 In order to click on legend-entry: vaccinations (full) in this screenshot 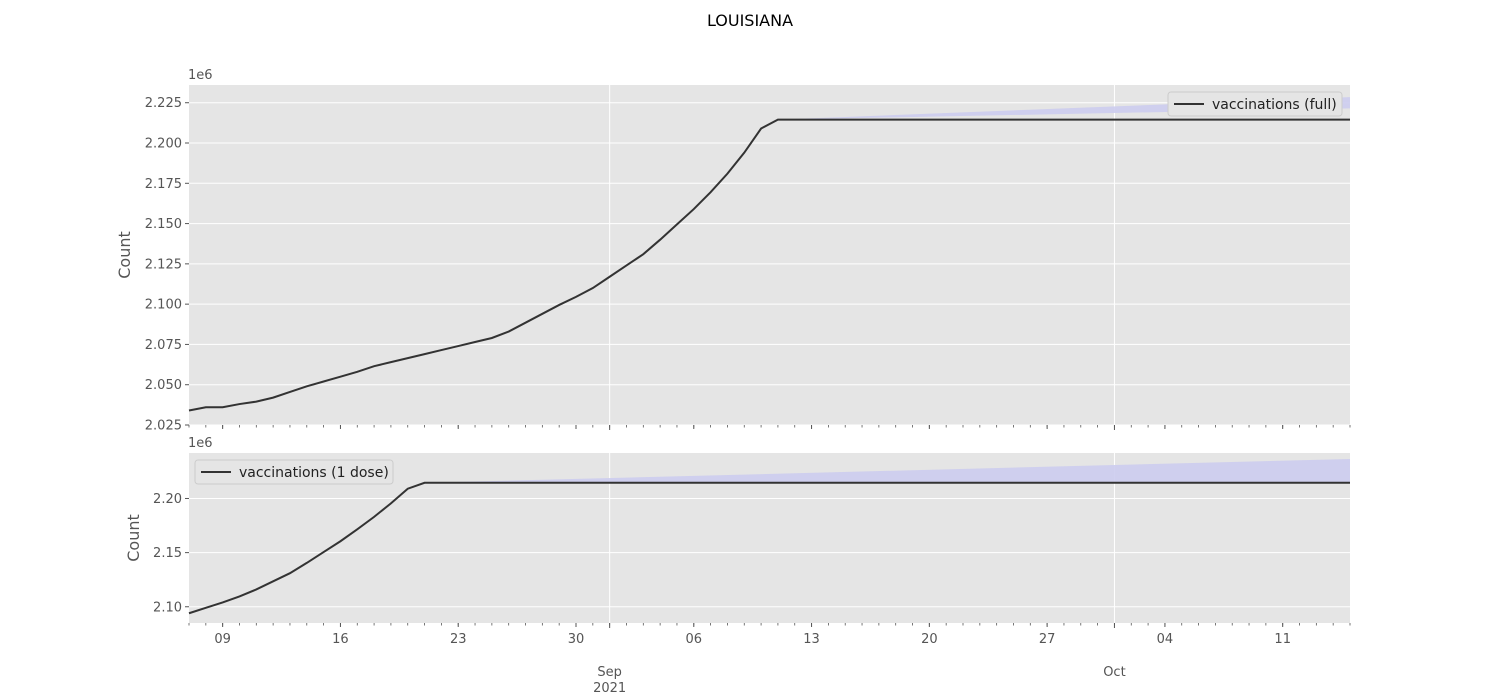, I will do `click(1274, 105)`.